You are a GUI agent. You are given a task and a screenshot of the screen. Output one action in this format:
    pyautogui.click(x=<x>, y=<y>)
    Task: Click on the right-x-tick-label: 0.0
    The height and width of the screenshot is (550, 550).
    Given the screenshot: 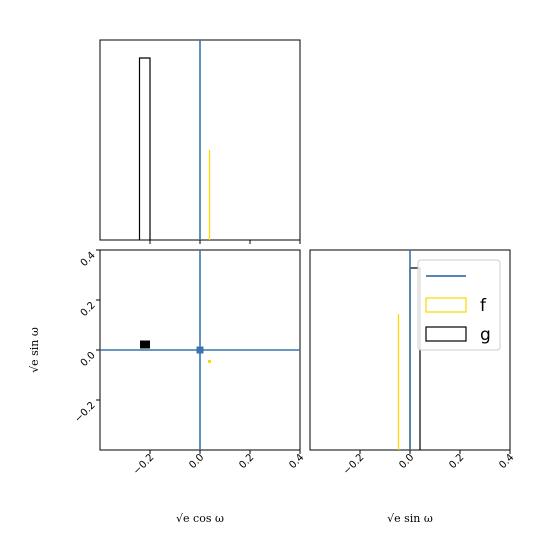 What is the action you would take?
    pyautogui.click(x=406, y=461)
    